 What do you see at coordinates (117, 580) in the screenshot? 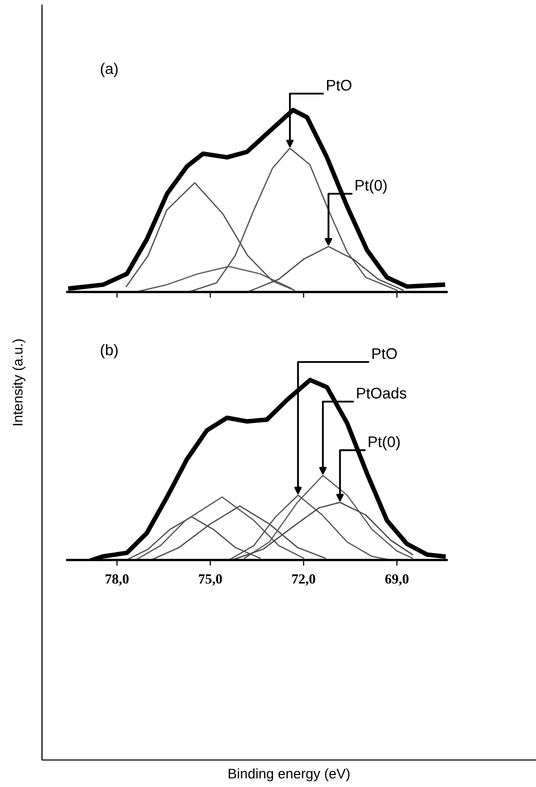
I see `x-tick-label: 78,0` at bounding box center [117, 580].